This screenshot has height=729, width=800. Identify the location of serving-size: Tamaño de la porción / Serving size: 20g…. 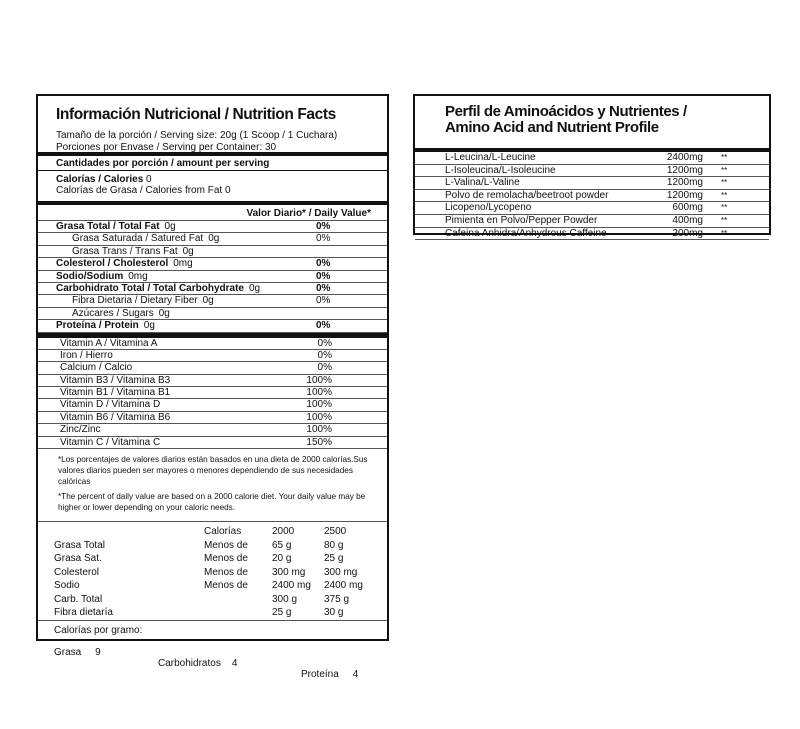
(197, 135).